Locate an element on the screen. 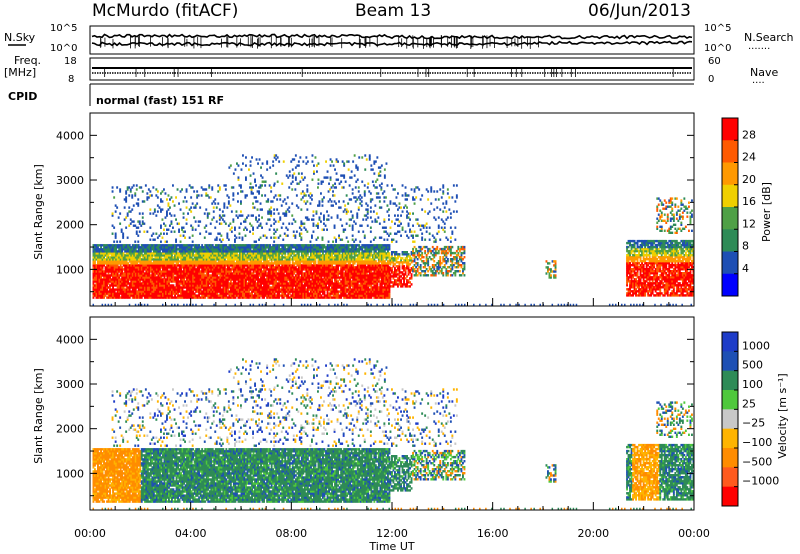 Image resolution: width=800 pixels, height=554 pixels. nave-tick-bottom: 0 is located at coordinates (711, 79).